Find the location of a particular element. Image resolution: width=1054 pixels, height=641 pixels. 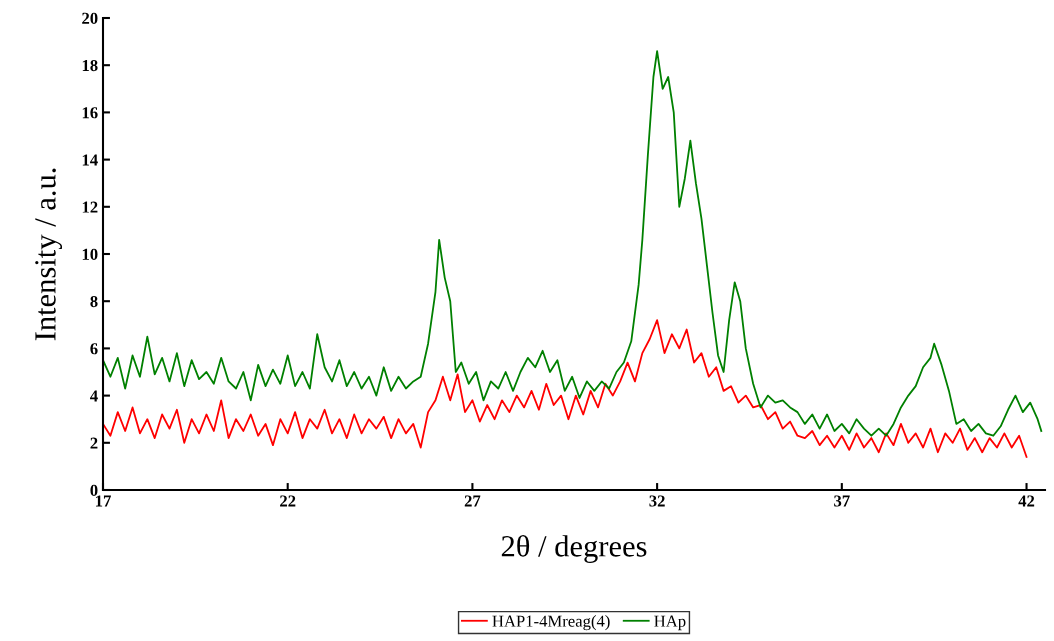

y-tick-label: 14 is located at coordinates (90, 160).